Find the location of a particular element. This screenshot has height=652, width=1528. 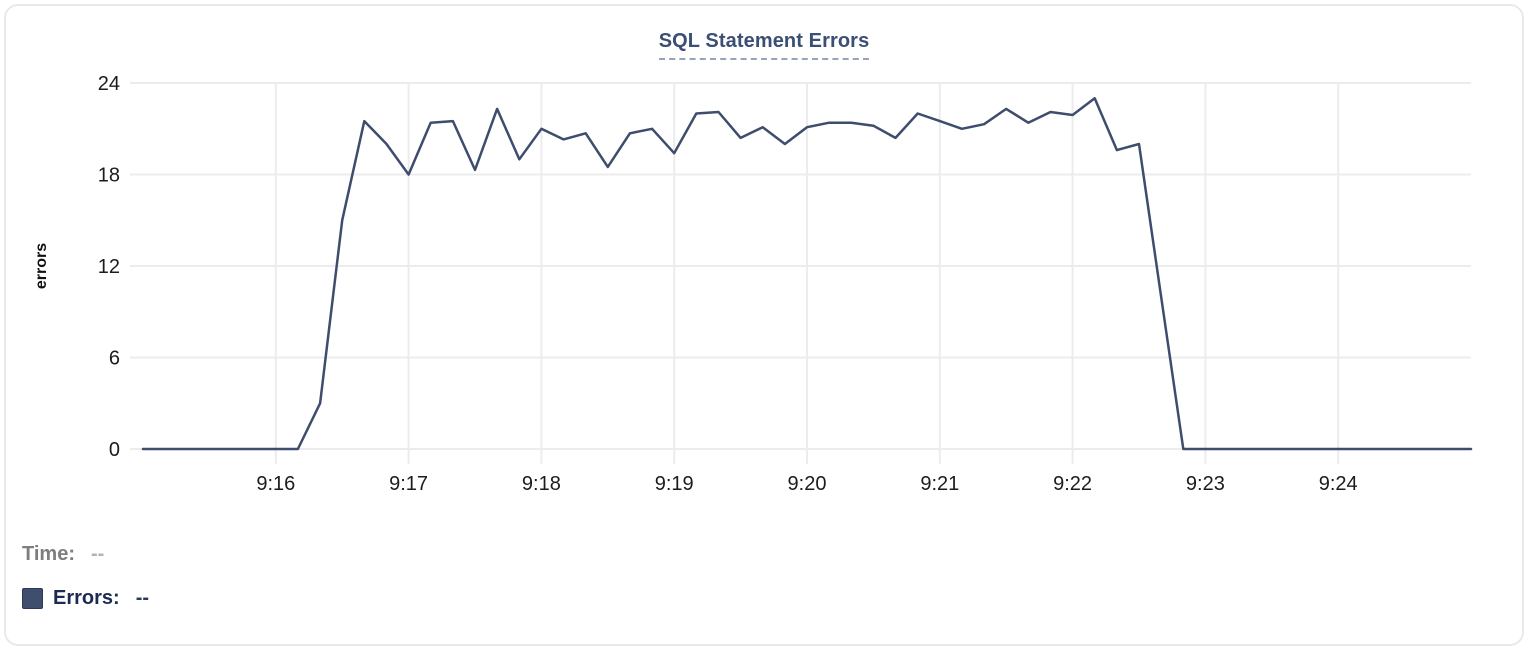

legend-errors-row: Errors: -- is located at coordinates (85, 598).